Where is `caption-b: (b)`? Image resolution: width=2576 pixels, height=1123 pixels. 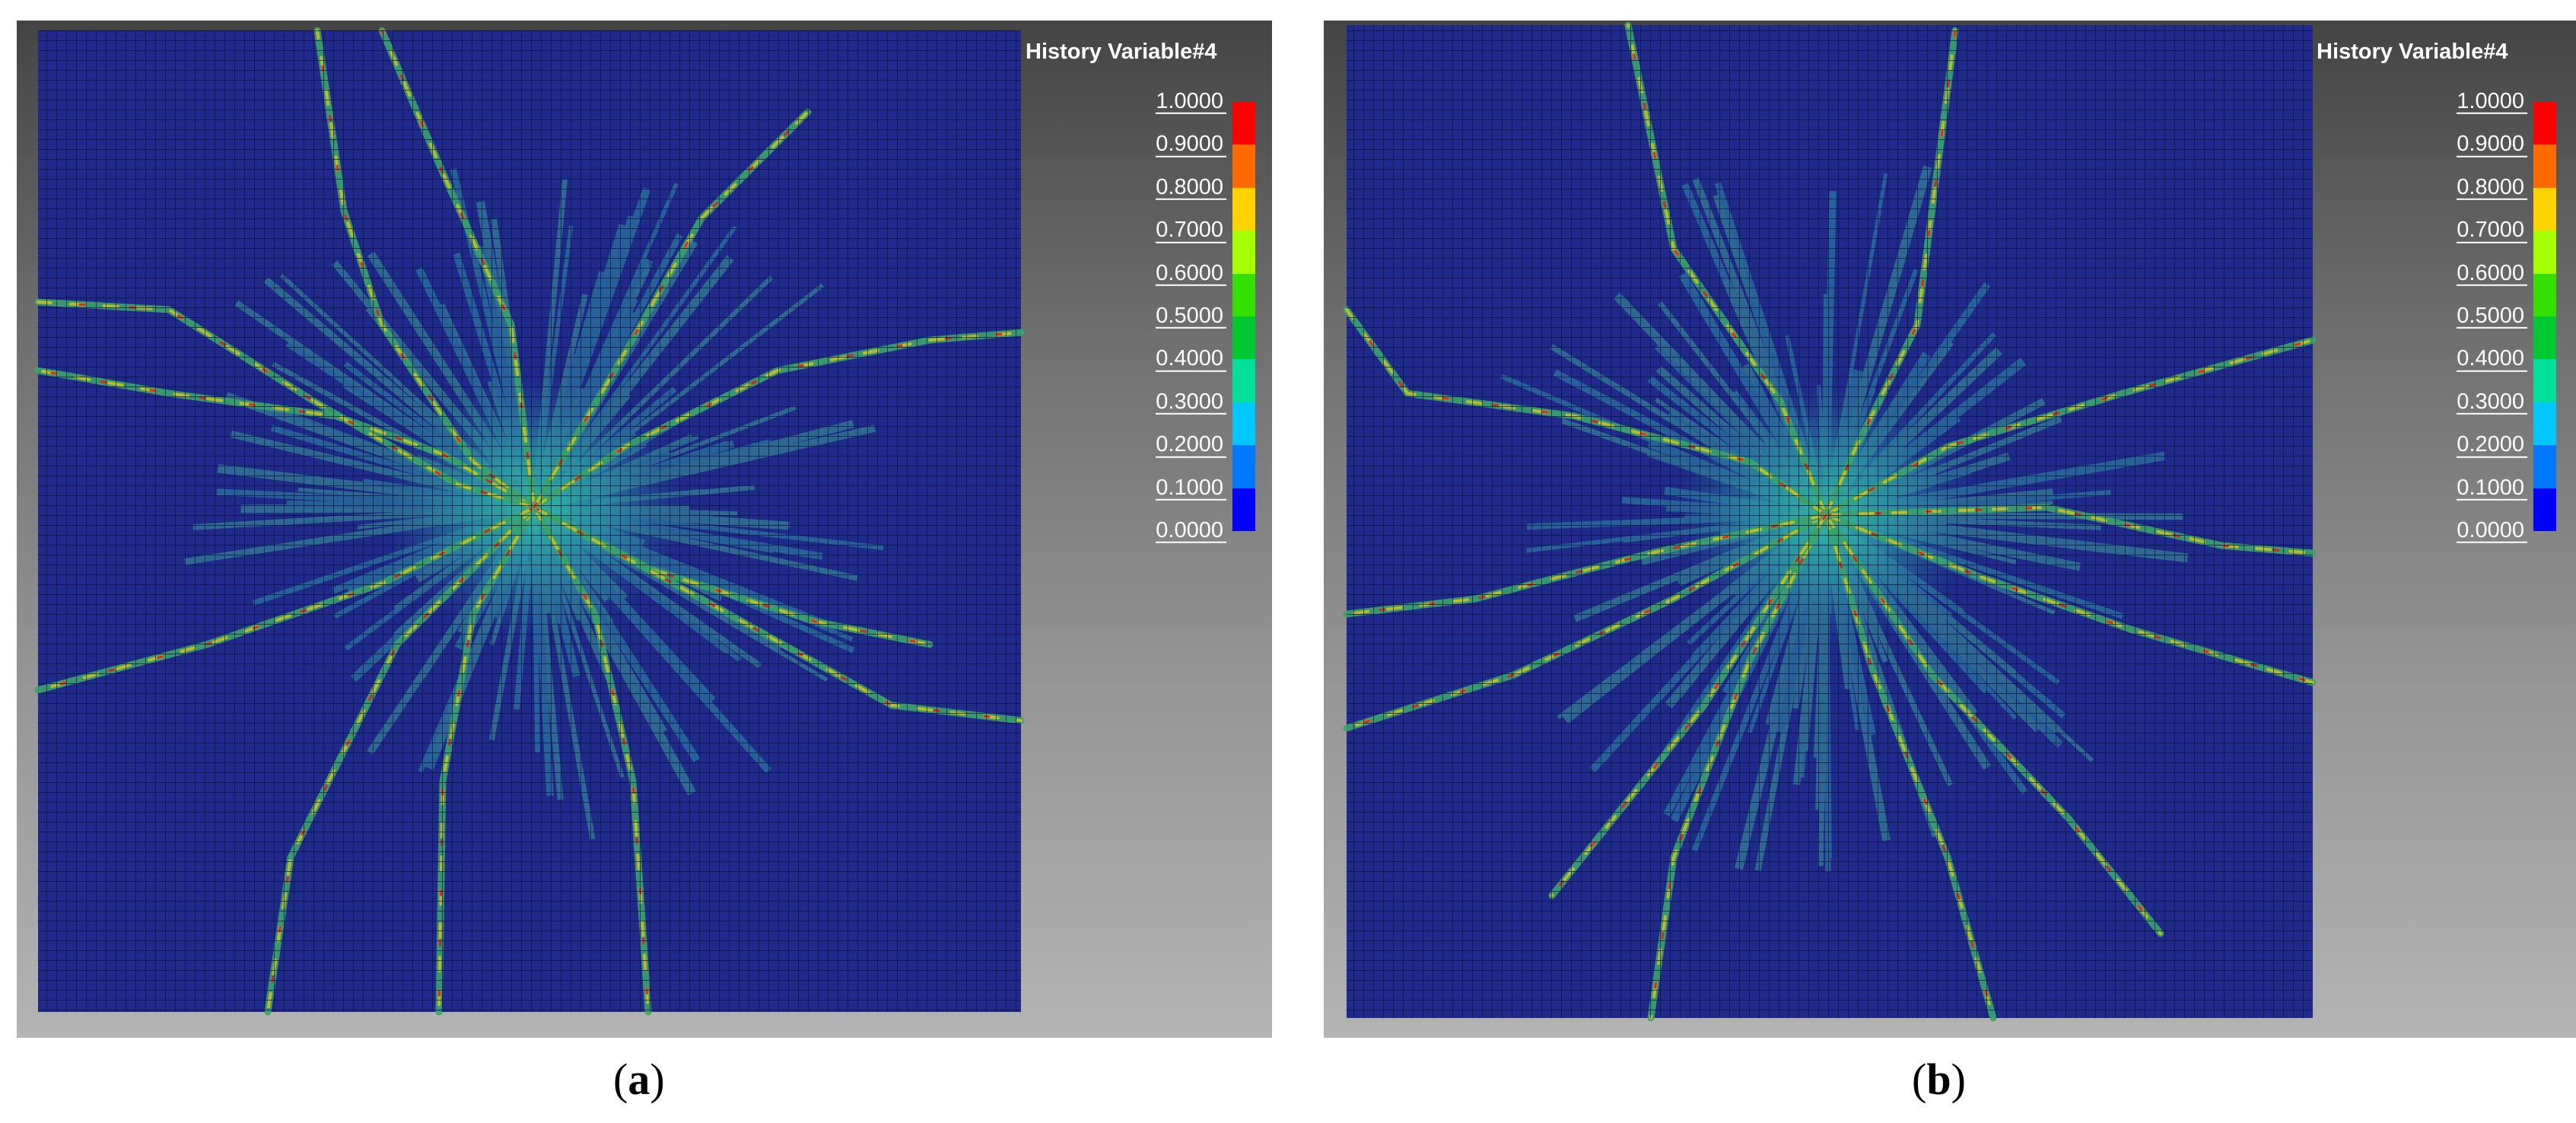
caption-b: (b) is located at coordinates (1939, 1079).